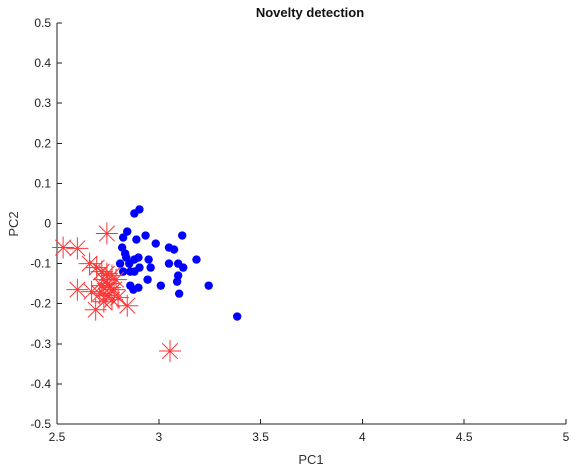 This screenshot has height=473, width=579. Describe the element at coordinates (42, 63) in the screenshot. I see `y-tick-label: 0.4` at that location.